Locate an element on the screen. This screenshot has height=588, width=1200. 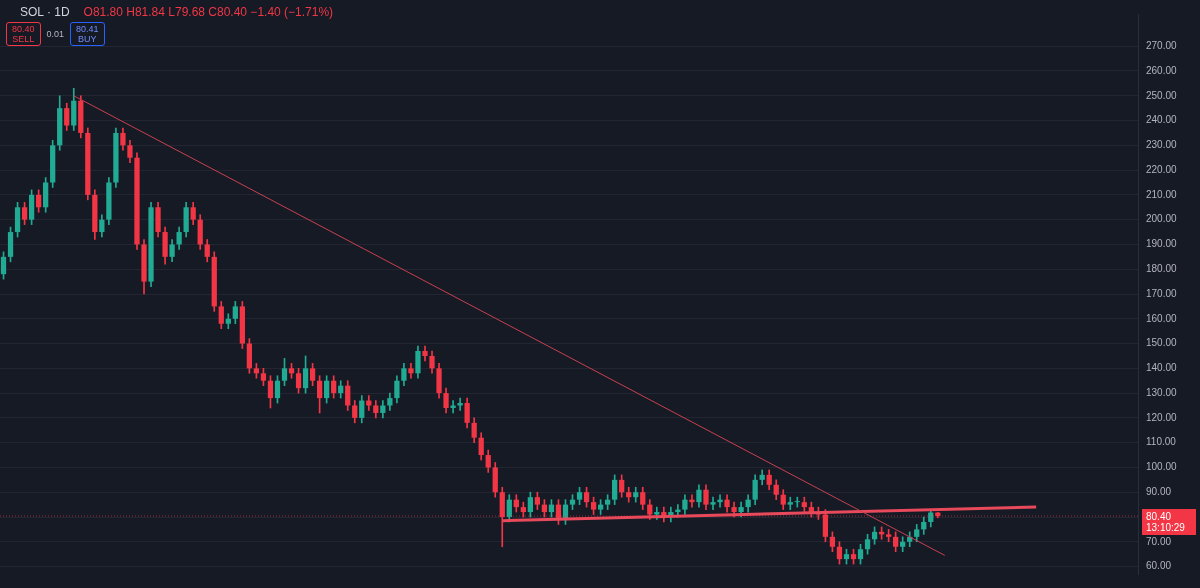
y-tick-label: 100.00 is located at coordinates (1162, 467).